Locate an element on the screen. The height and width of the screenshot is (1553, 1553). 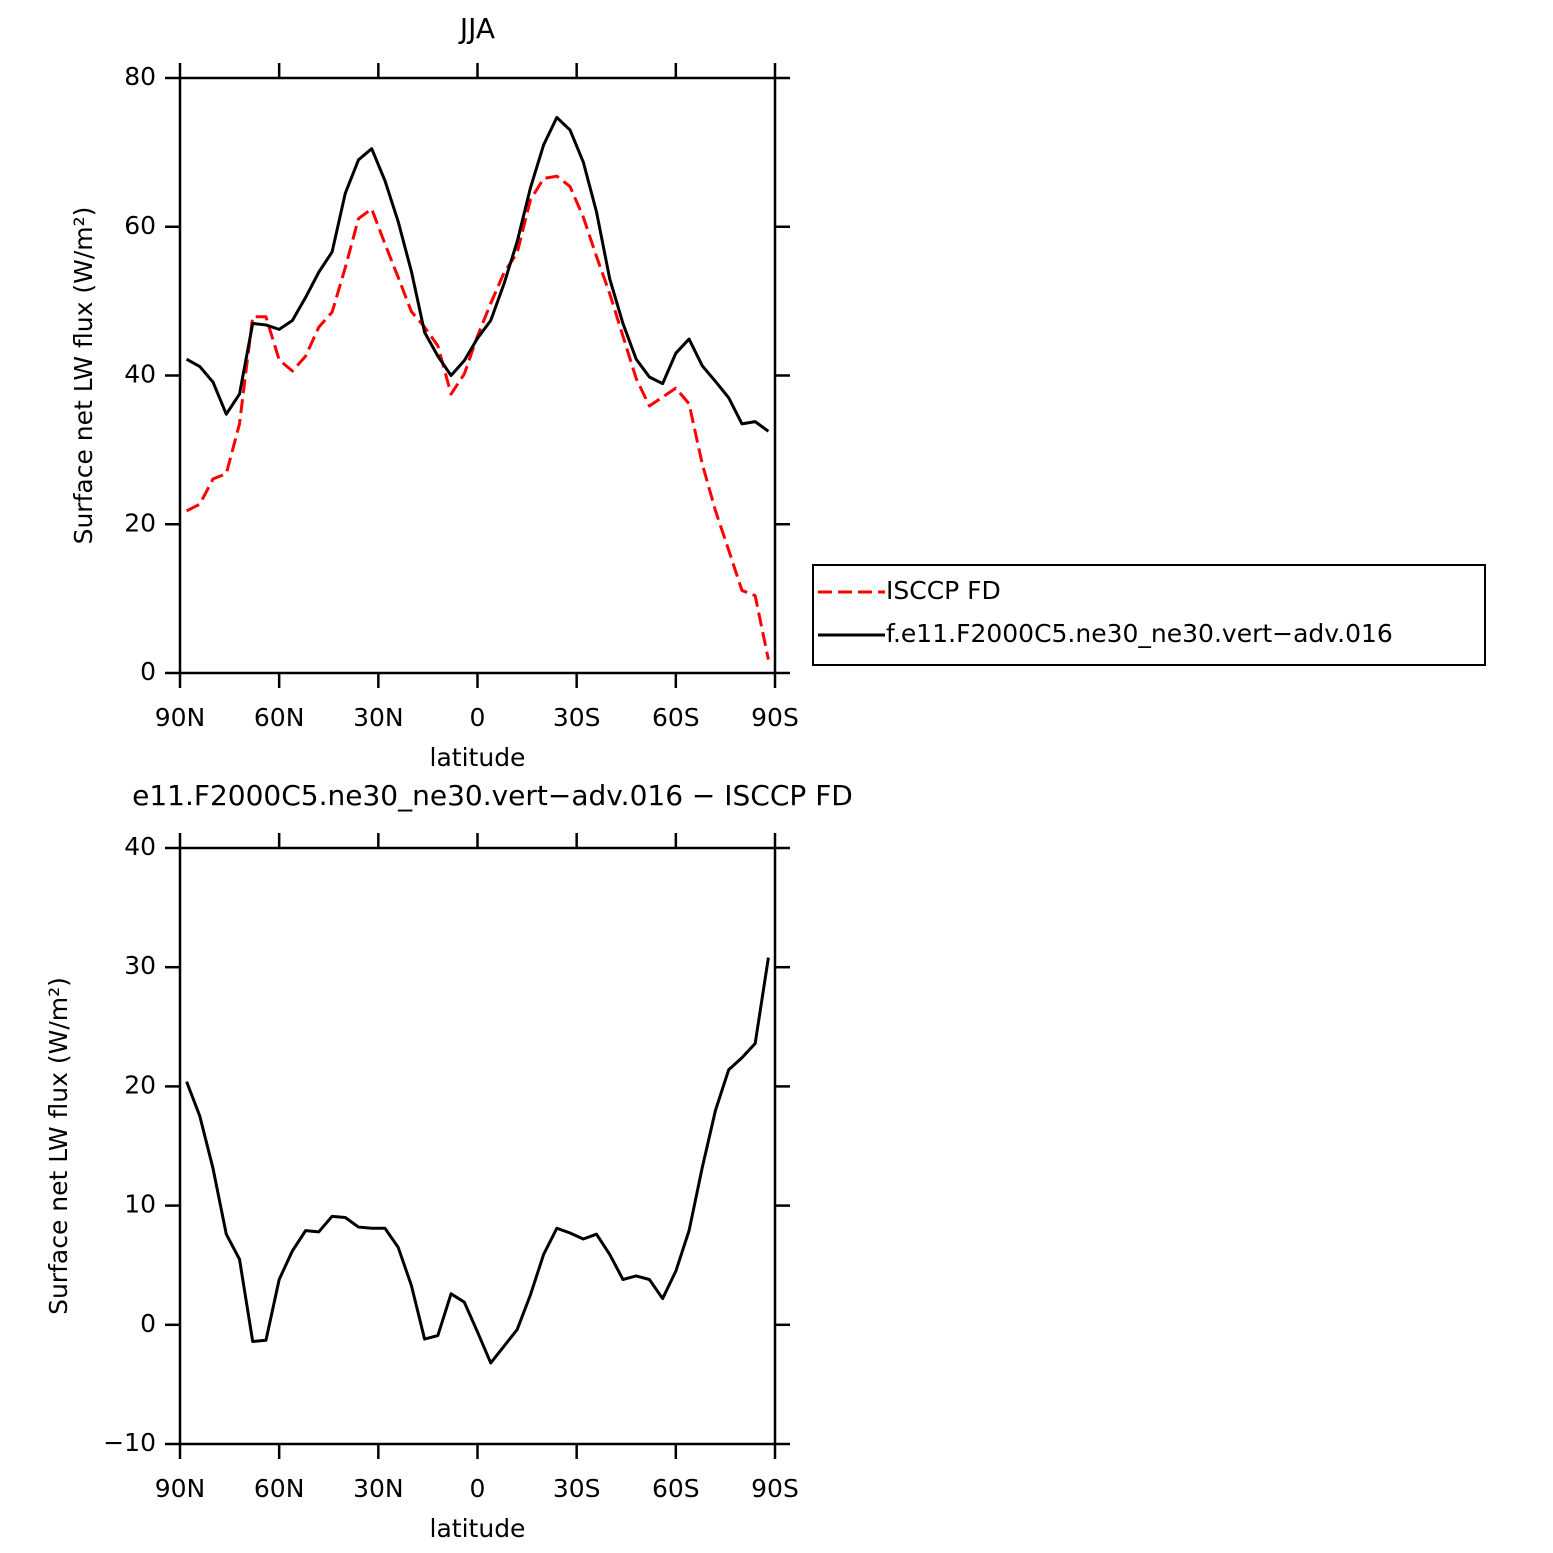
chart-title: JJA is located at coordinates (476, 28).